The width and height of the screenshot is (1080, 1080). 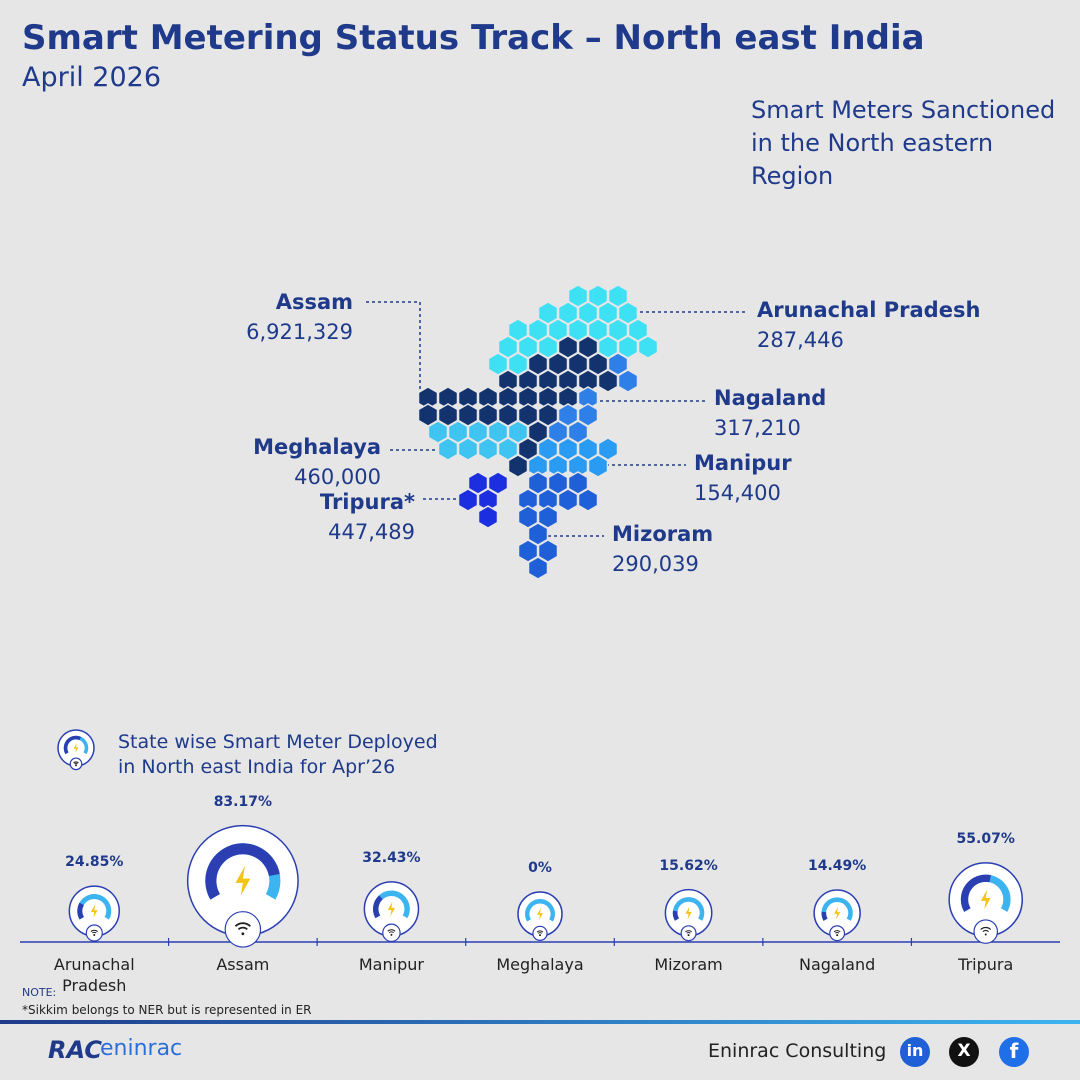 I want to click on category-label: Mizoram, so click(x=688, y=964).